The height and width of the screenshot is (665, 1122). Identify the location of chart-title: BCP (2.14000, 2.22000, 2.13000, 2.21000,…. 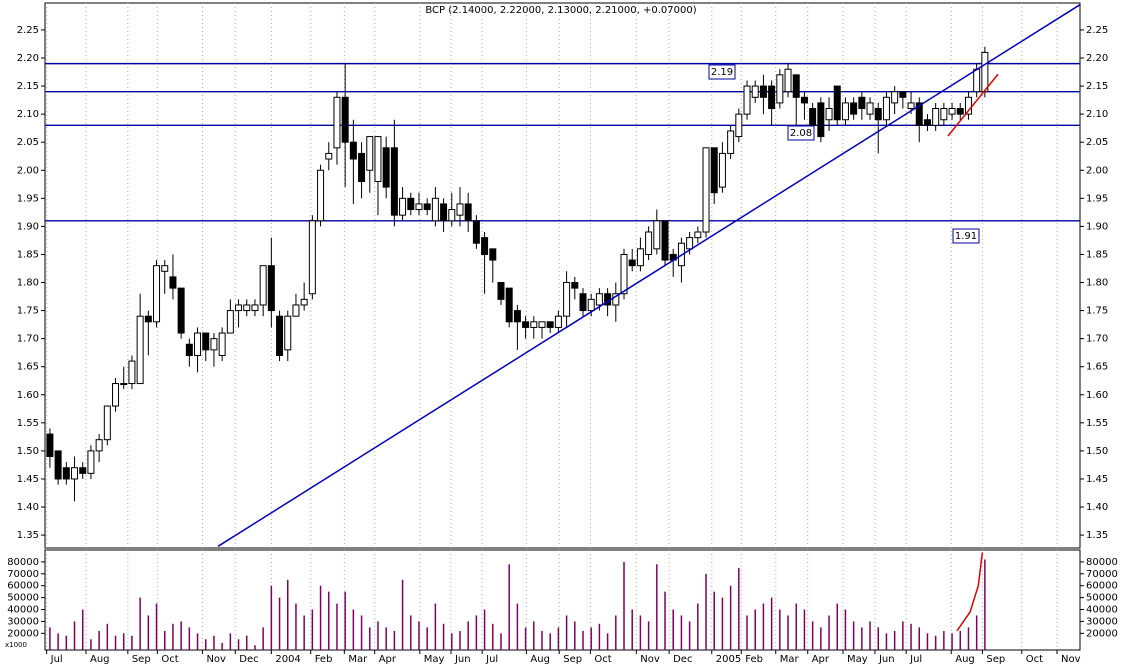
(560, 10).